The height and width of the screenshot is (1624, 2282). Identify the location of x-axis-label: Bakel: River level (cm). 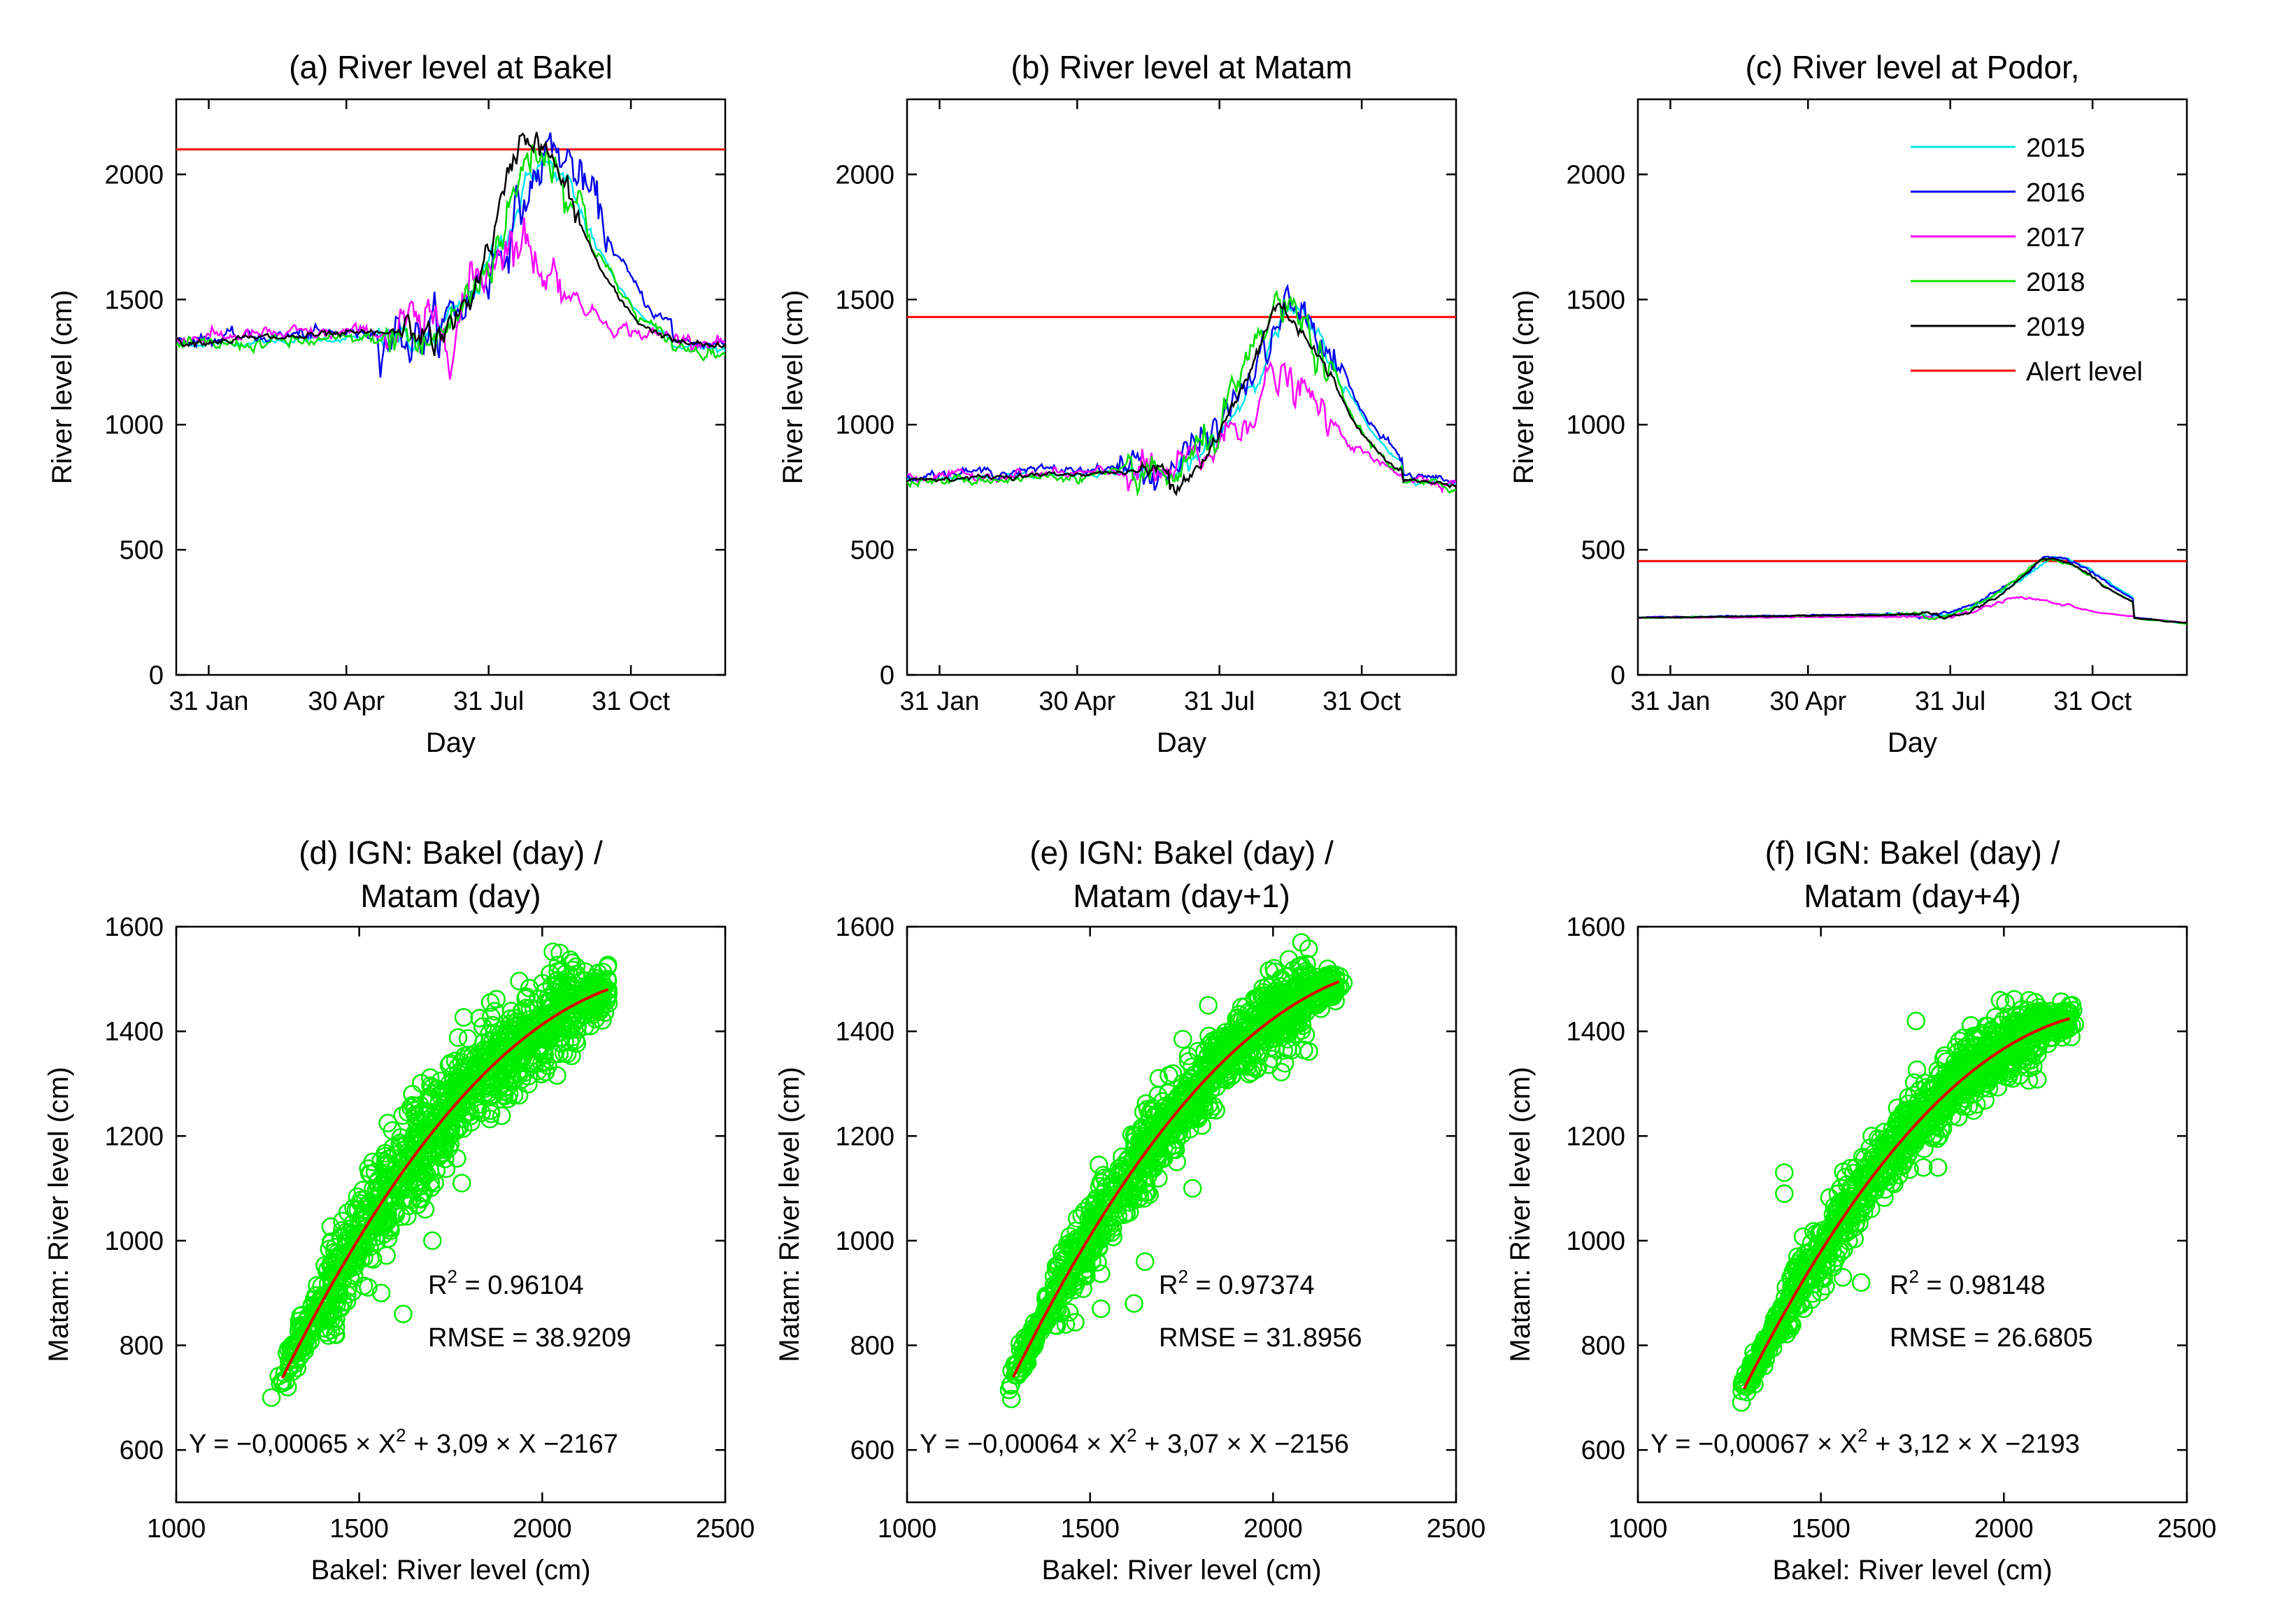
(1181, 1570).